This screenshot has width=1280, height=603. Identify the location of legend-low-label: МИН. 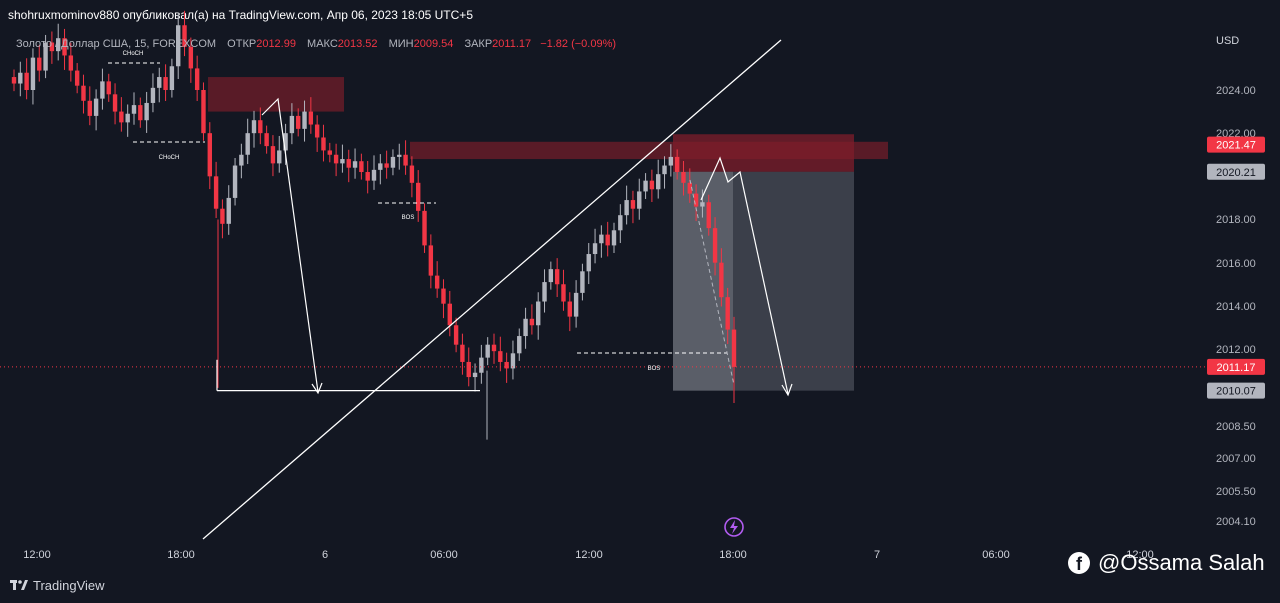
(401, 44).